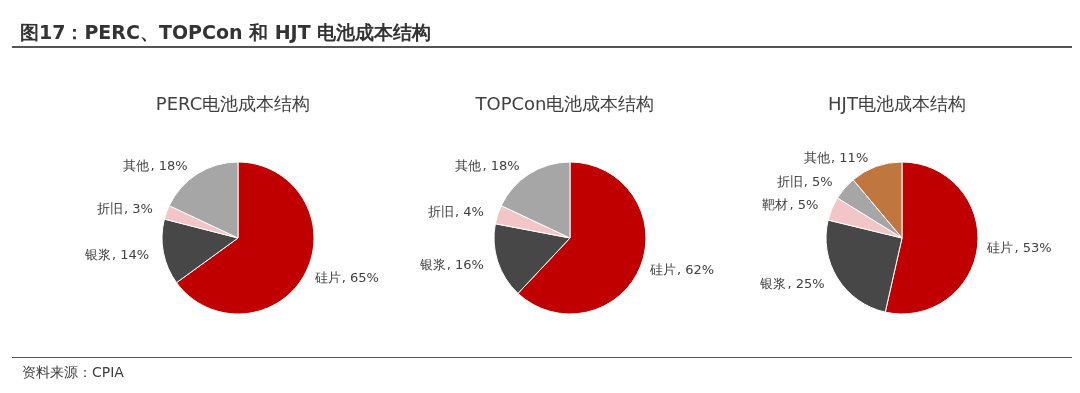 The width and height of the screenshot is (1080, 393). Describe the element at coordinates (360, 277) in the screenshot. I see `data-label: , 65%` at that location.